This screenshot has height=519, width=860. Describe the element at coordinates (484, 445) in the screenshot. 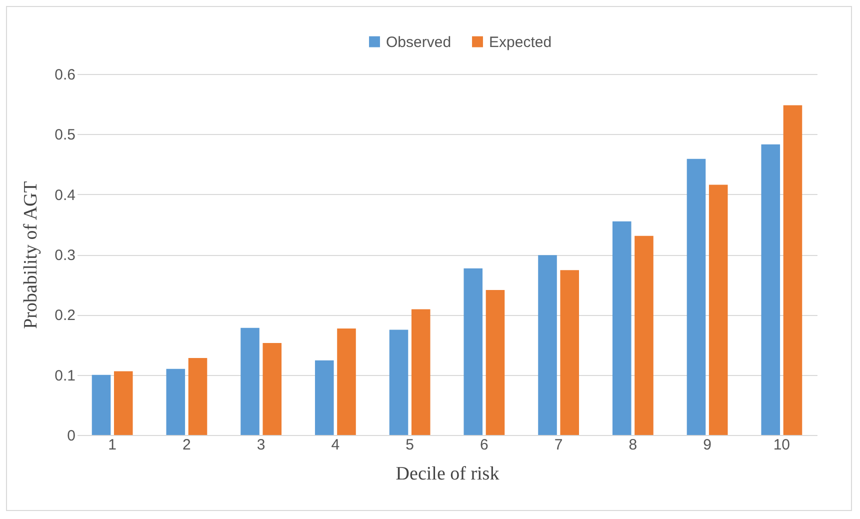

I see `x-tick-label: 6` at that location.